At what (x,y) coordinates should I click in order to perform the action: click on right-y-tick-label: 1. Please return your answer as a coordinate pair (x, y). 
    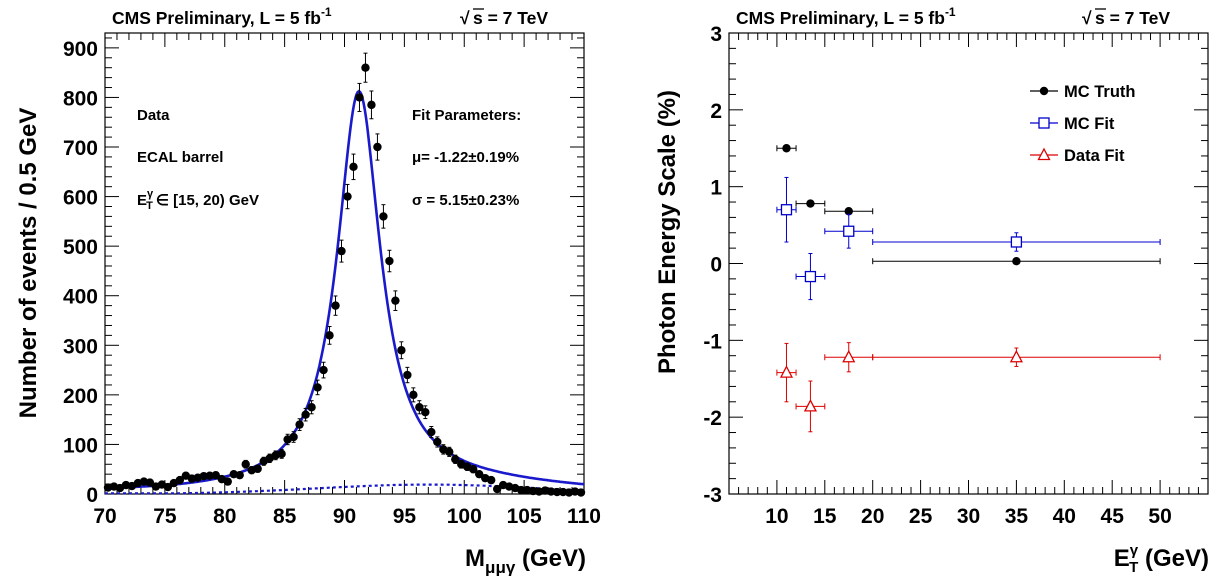
    Looking at the image, I should click on (716, 188).